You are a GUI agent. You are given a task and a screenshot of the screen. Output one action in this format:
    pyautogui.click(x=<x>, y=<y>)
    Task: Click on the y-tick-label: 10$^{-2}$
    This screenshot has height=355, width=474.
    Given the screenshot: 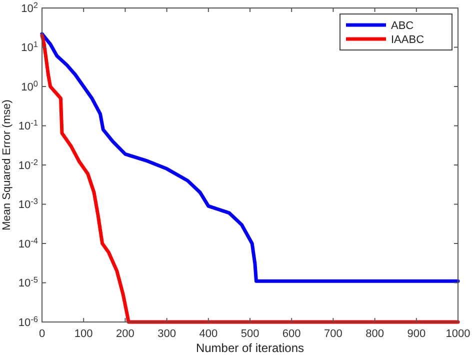 What is the action you would take?
    pyautogui.click(x=28, y=164)
    